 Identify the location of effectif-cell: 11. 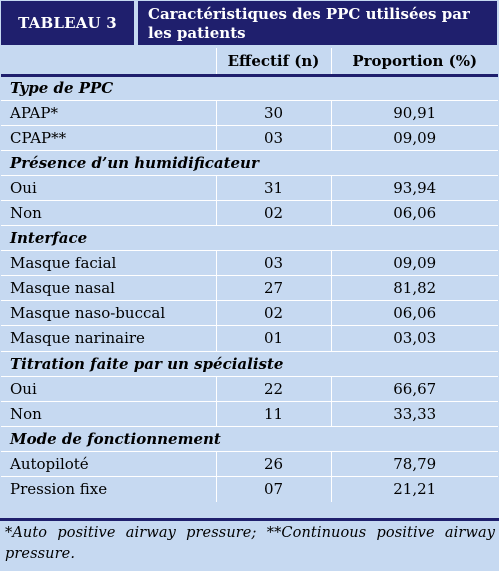
(273, 414).